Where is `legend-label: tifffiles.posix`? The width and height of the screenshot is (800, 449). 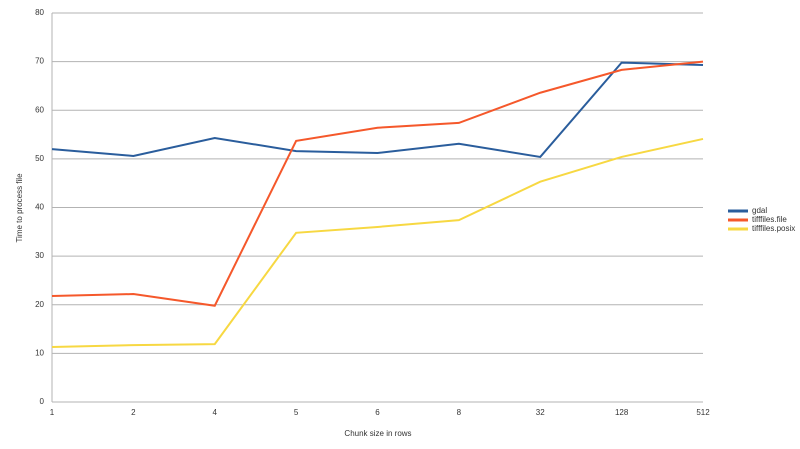 legend-label: tifffiles.posix is located at coordinates (773, 228).